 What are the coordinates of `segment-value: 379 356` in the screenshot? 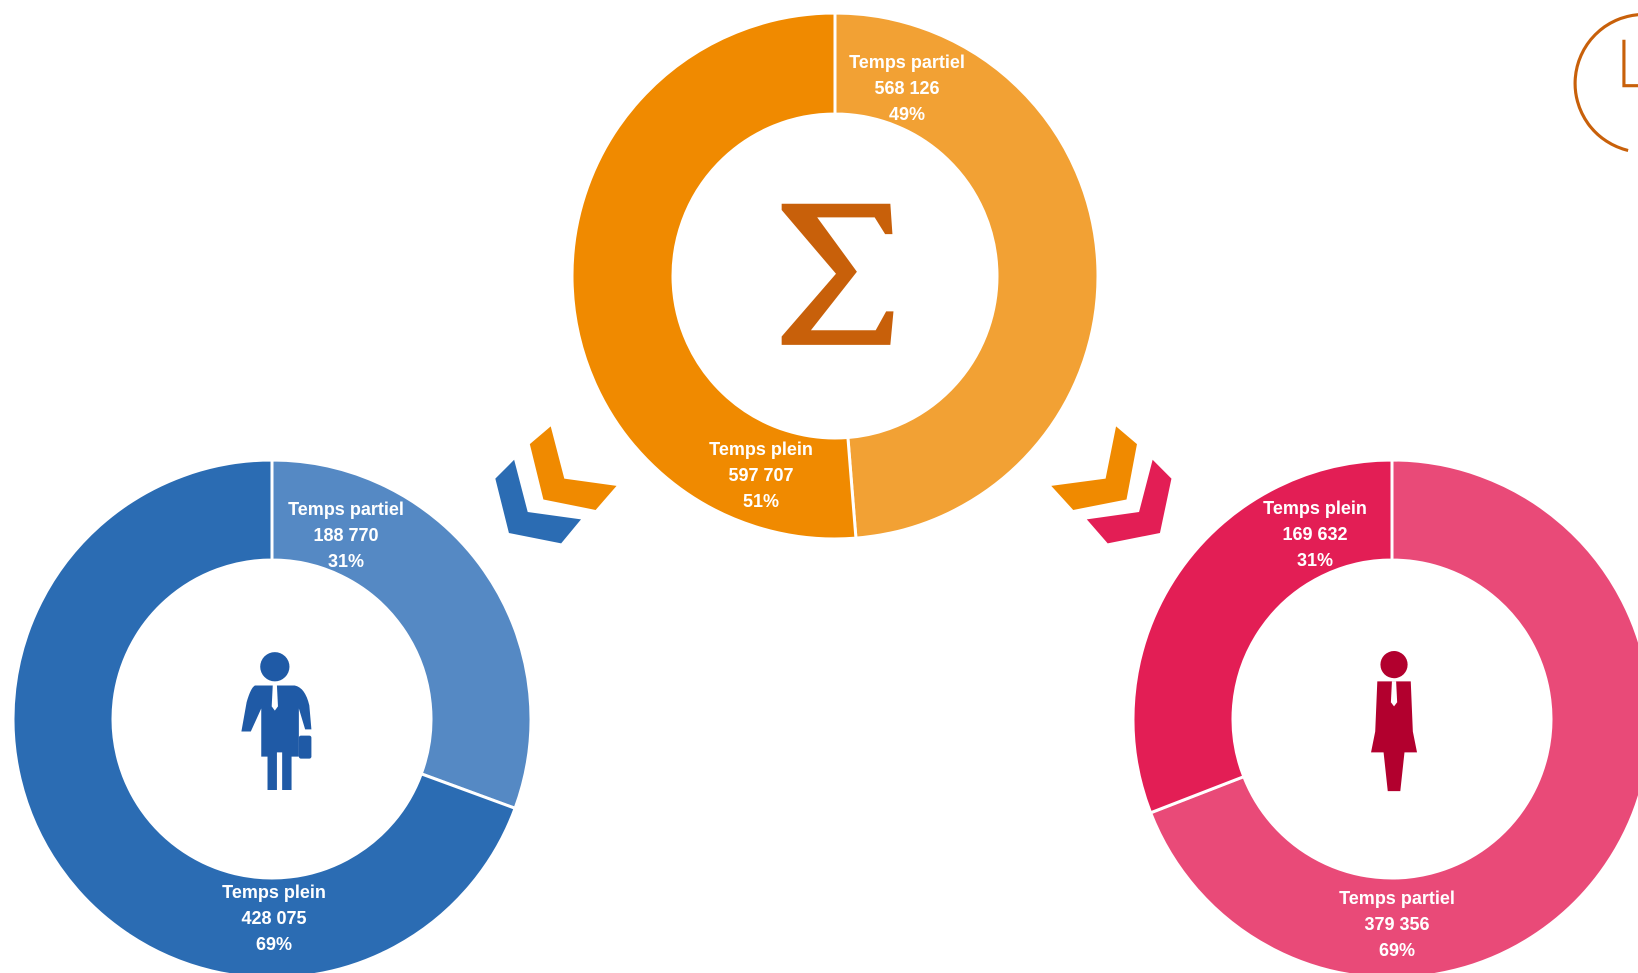 It's located at (1396, 924).